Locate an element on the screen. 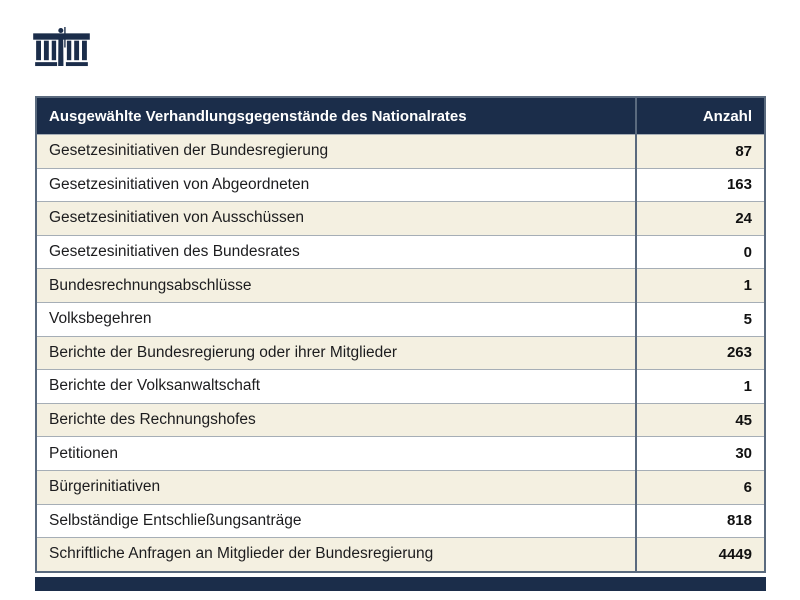 The width and height of the screenshot is (800, 600). row-value: 818 is located at coordinates (700, 520).